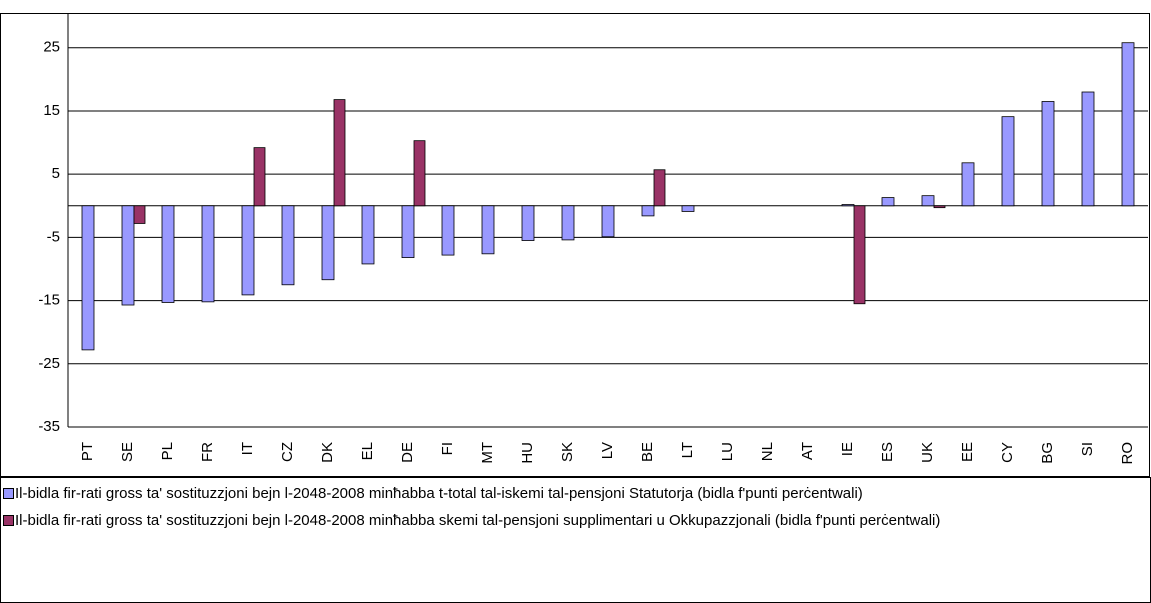  What do you see at coordinates (927, 452) in the screenshot?
I see `x-tick-label: UK` at bounding box center [927, 452].